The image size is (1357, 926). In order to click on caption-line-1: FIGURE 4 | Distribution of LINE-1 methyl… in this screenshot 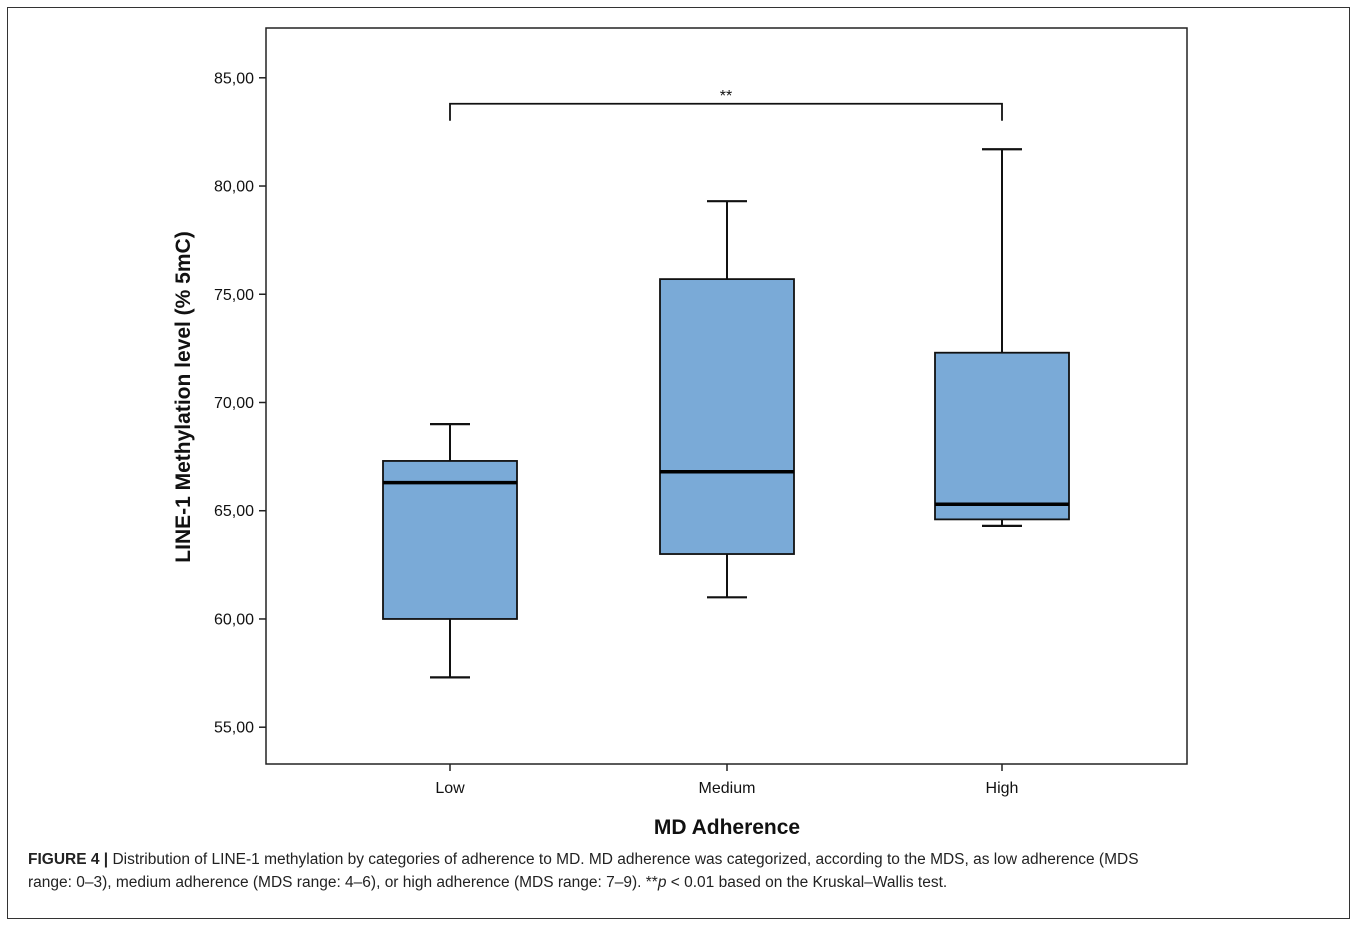, I will do `click(678, 859)`.